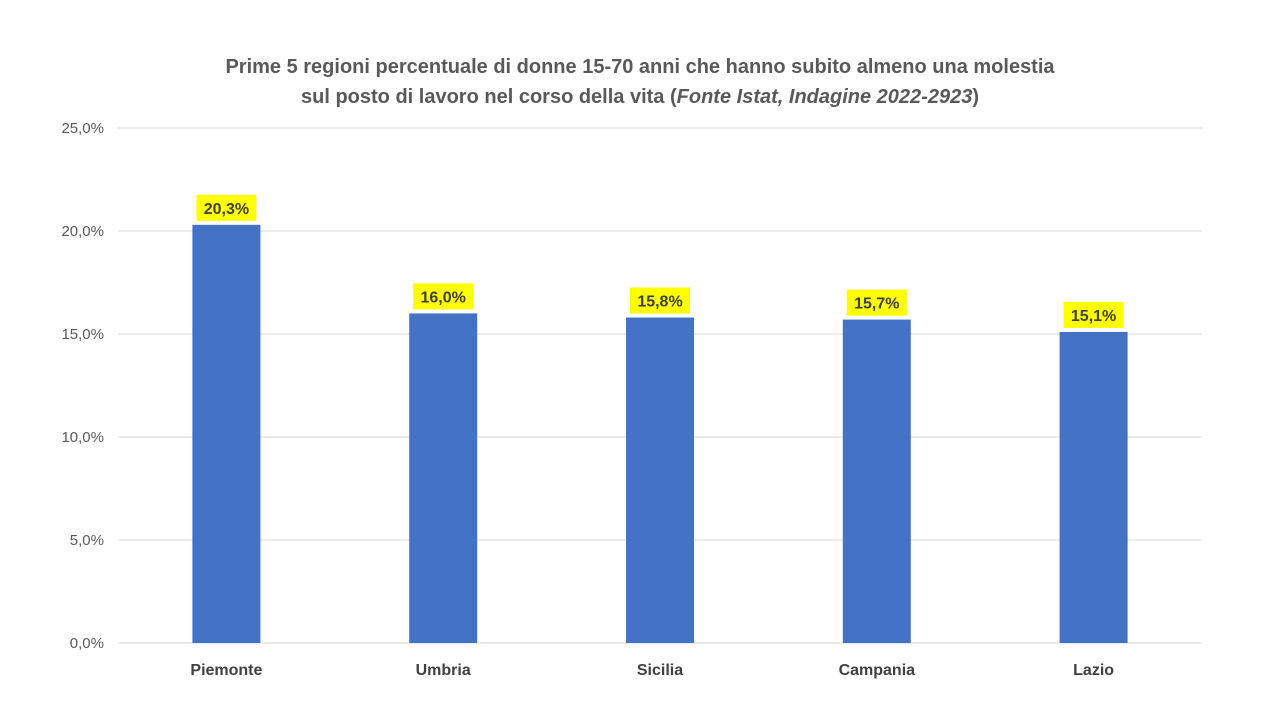 This screenshot has height=720, width=1280. What do you see at coordinates (660, 261) in the screenshot?
I see `data-labels: 20,3% 16,0% 15,8% 15,7% 15,1%` at bounding box center [660, 261].